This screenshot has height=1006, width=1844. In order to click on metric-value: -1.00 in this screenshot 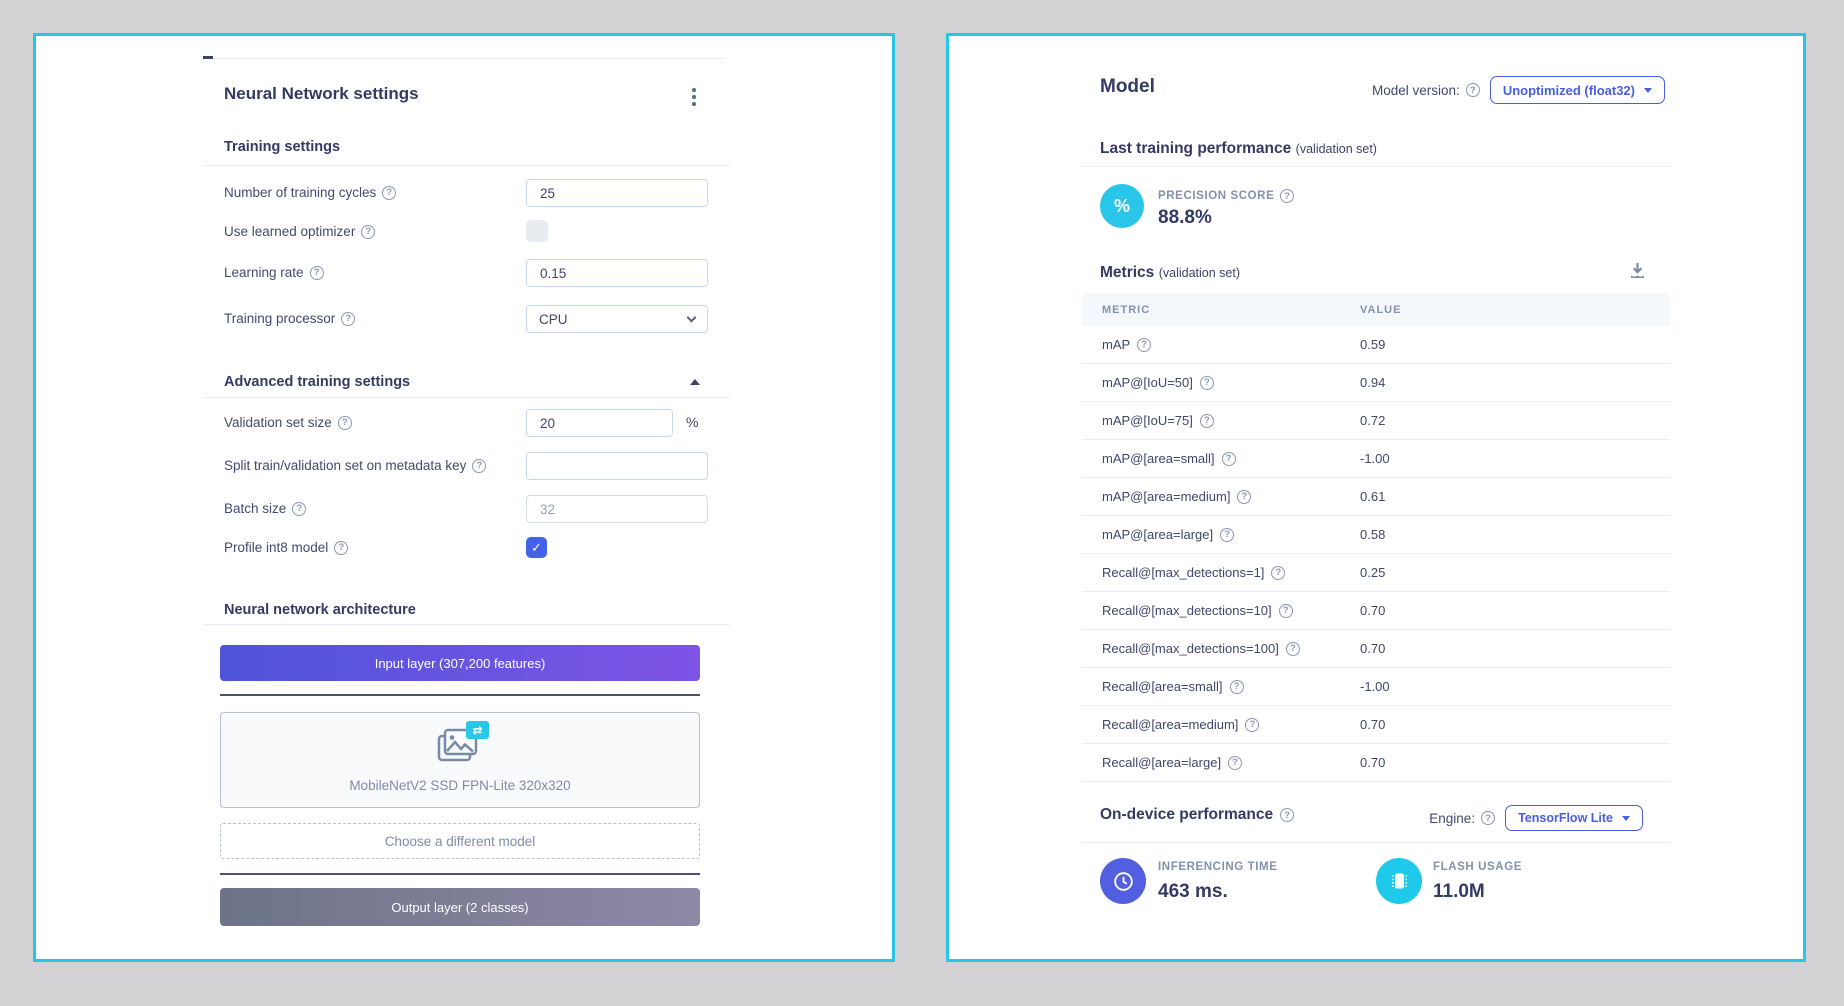, I will do `click(1375, 686)`.